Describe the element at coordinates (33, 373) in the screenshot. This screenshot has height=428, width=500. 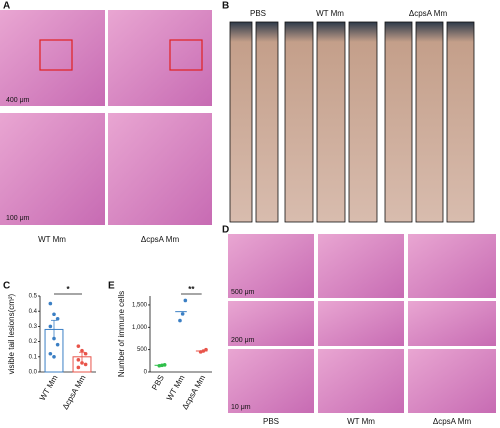
I see `y-tick-label: 0.0` at that location.